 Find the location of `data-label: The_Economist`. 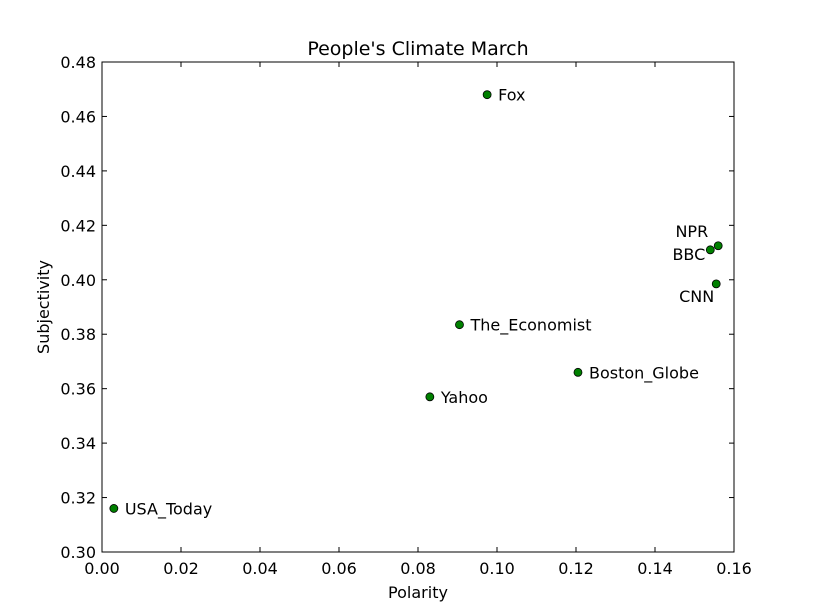

data-label: The_Economist is located at coordinates (530, 326).